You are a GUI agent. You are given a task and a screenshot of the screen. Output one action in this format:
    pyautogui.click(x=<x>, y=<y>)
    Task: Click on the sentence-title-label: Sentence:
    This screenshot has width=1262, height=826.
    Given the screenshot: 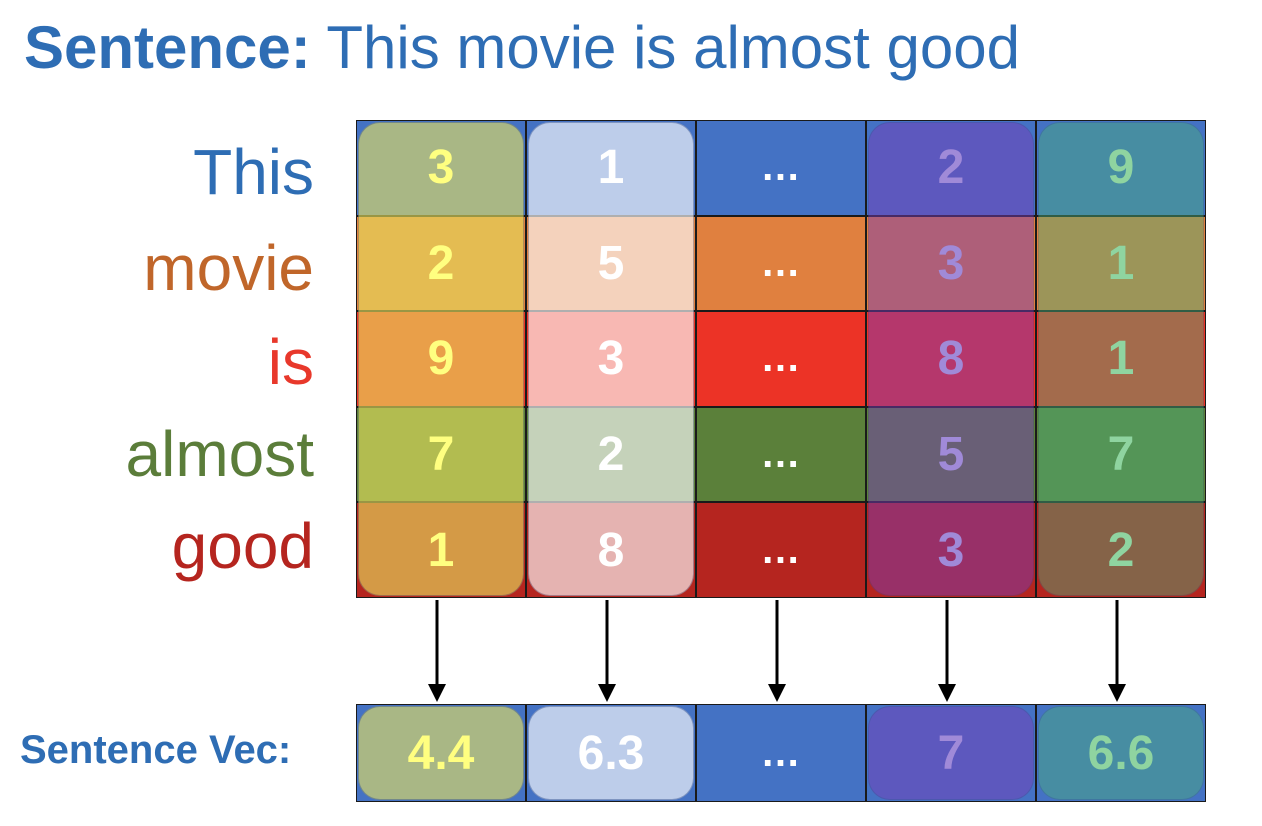 What is the action you would take?
    pyautogui.click(x=167, y=47)
    